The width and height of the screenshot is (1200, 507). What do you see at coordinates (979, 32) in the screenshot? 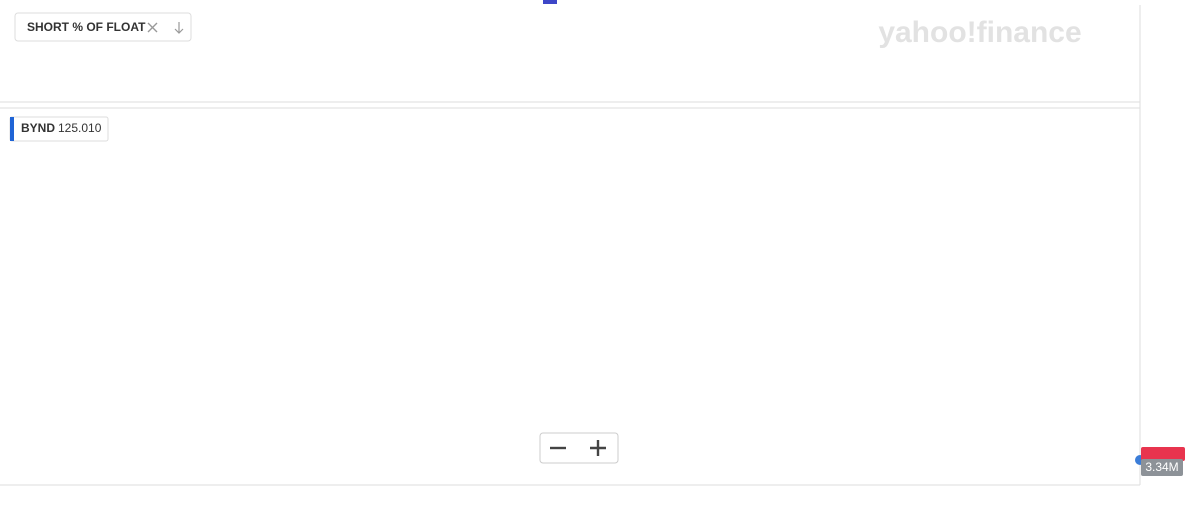
I see `watermark: yahoo!finance` at bounding box center [979, 32].